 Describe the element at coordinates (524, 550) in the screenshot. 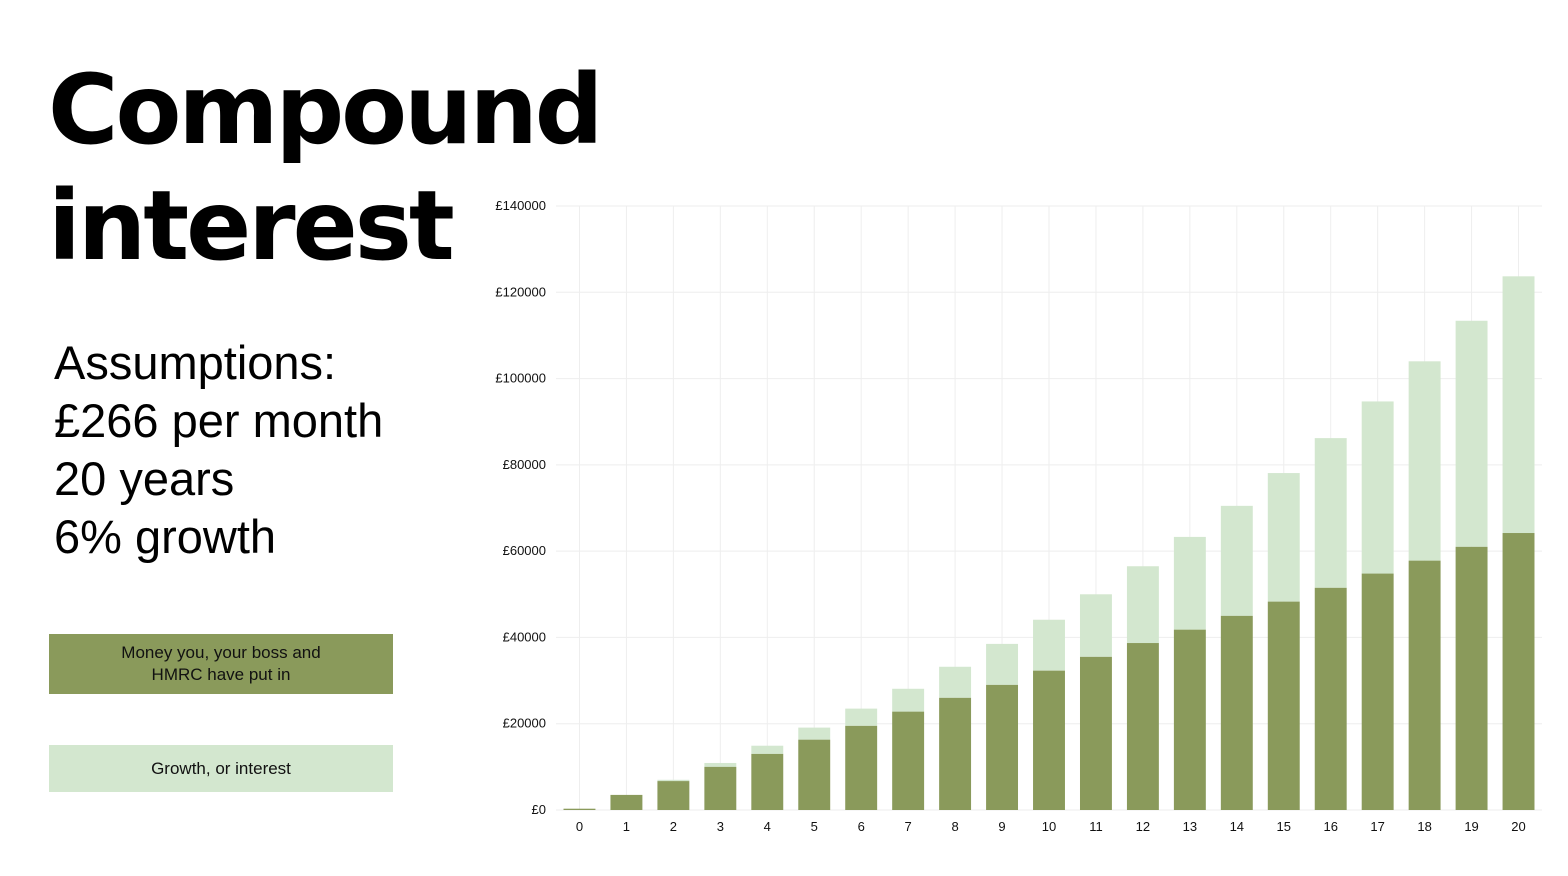

I see `y-tick-label: £60000` at that location.